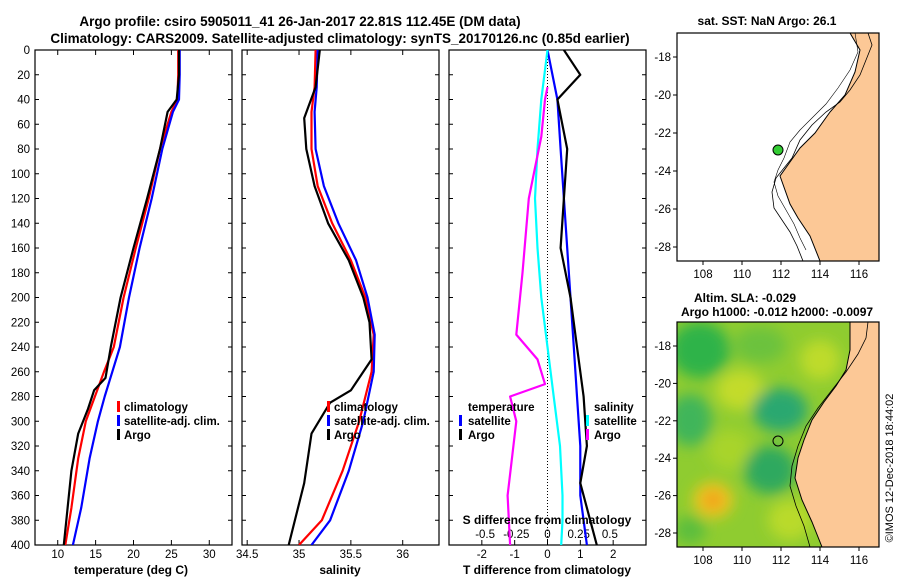 The height and width of the screenshot is (580, 900). Describe the element at coordinates (27, 51) in the screenshot. I see `depth-tick-label: 0` at that location.